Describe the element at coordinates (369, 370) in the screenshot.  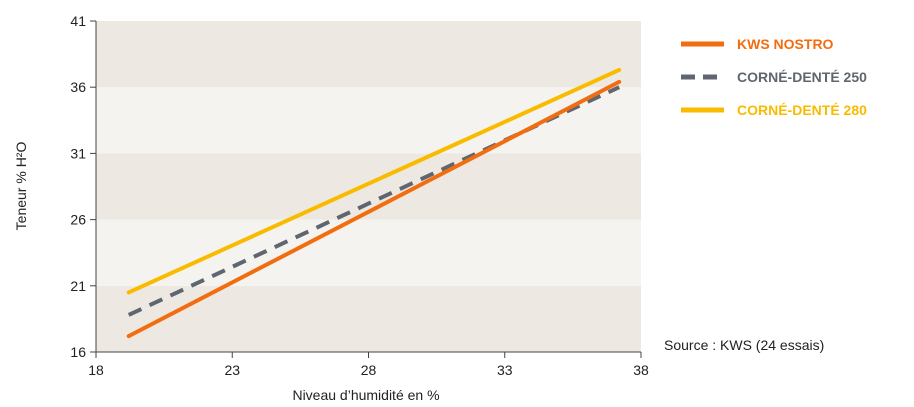
I see `x-tick-label: 28` at that location.